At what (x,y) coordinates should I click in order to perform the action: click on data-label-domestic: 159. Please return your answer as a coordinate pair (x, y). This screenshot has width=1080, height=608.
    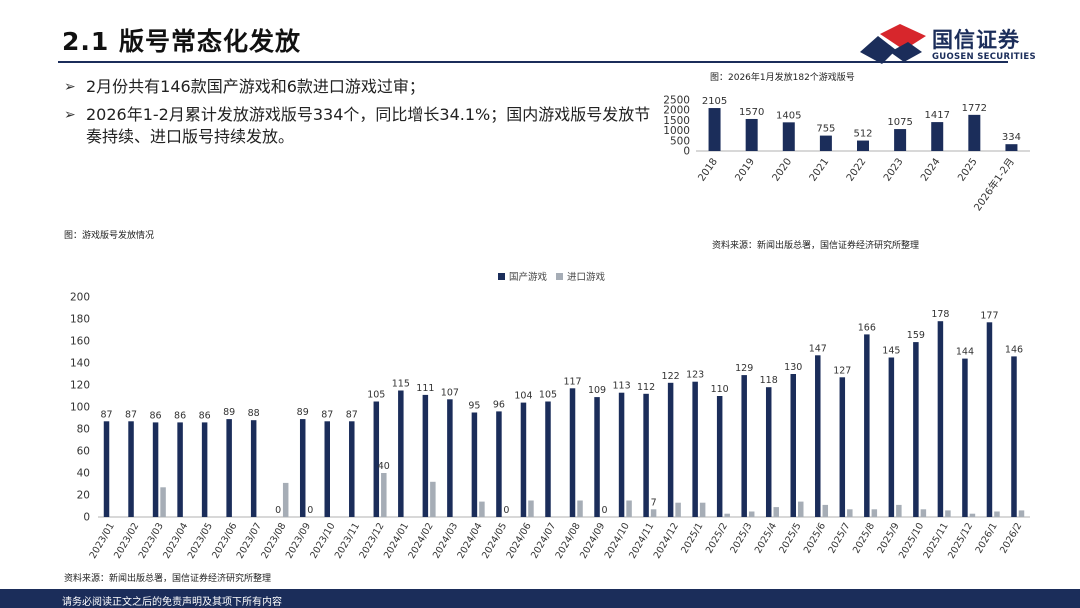
    Looking at the image, I should click on (916, 335).